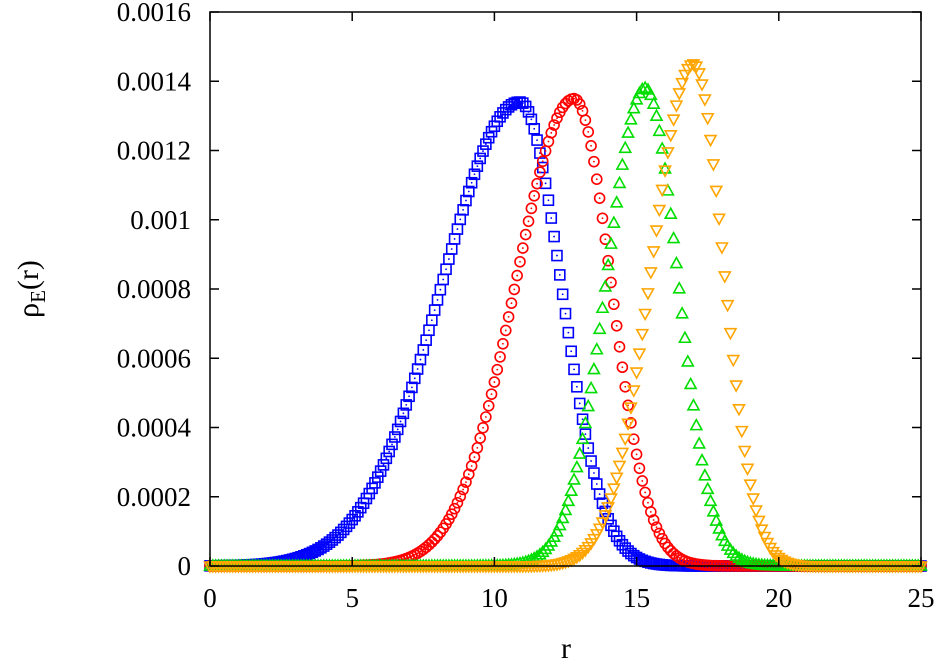  Describe the element at coordinates (921, 598) in the screenshot. I see `x-tick-label: 25` at that location.